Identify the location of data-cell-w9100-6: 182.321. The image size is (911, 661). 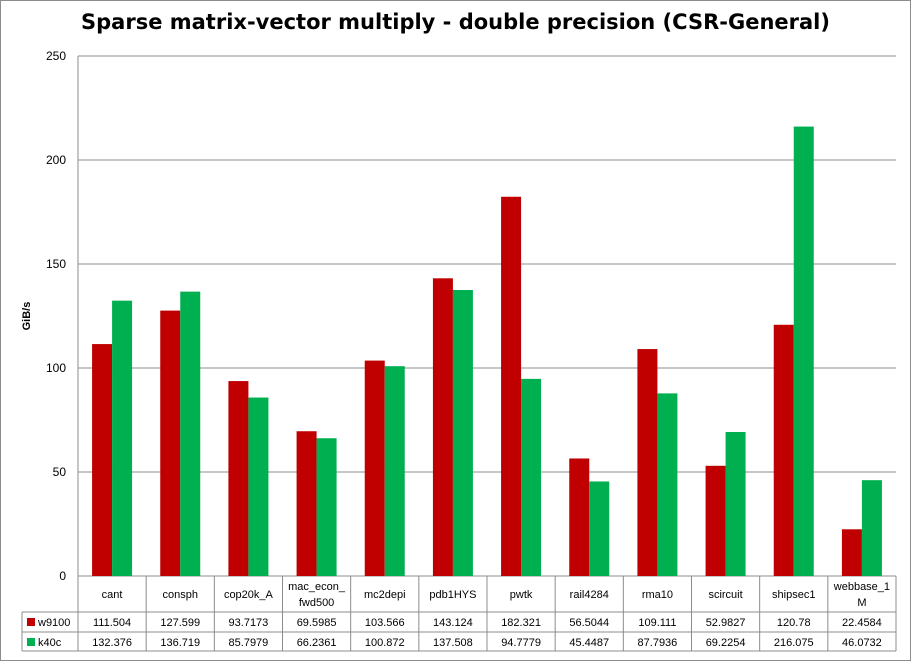
(521, 623).